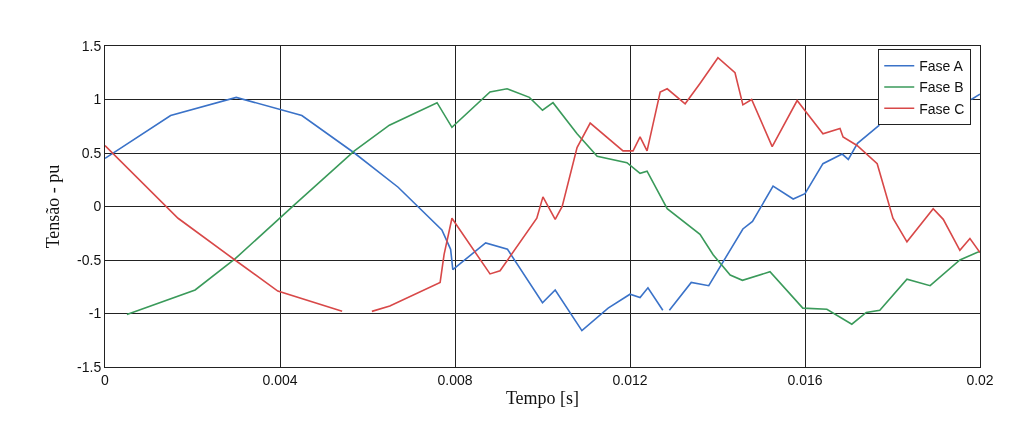  I want to click on y-tick-label: -0.5, so click(89, 259).